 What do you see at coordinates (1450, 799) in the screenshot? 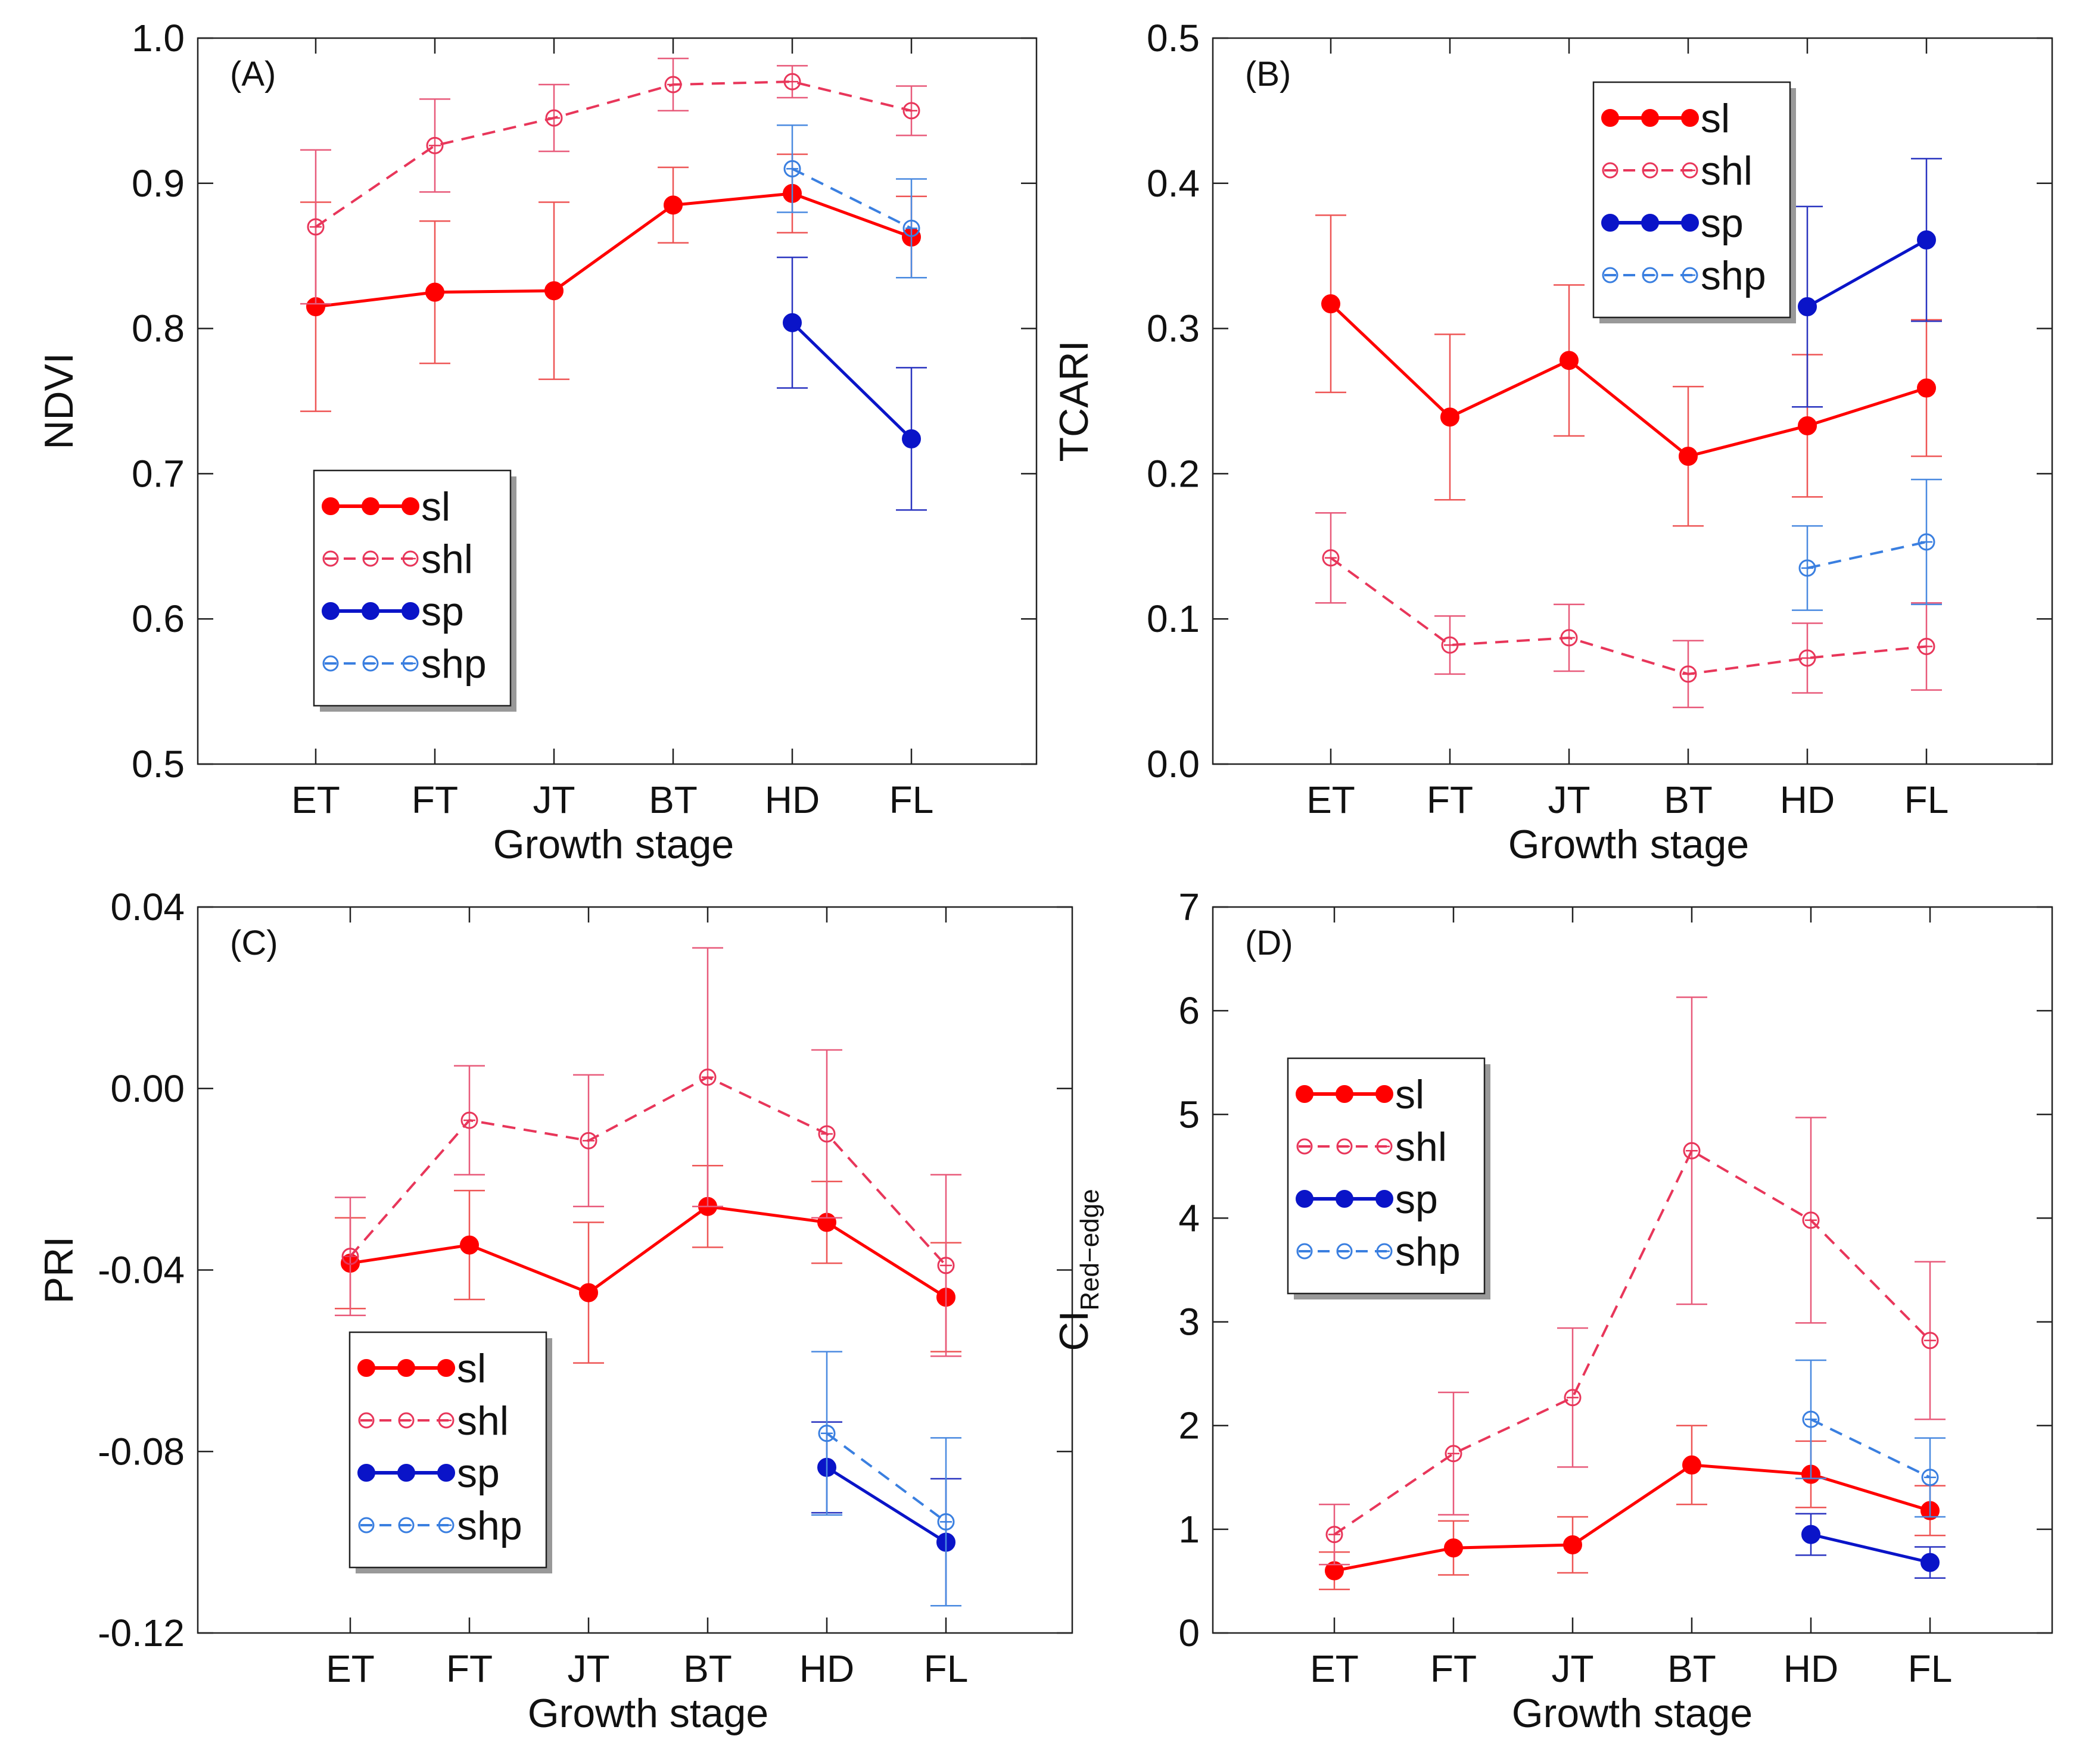
I see `x-tick-label-ft: FT` at bounding box center [1450, 799].